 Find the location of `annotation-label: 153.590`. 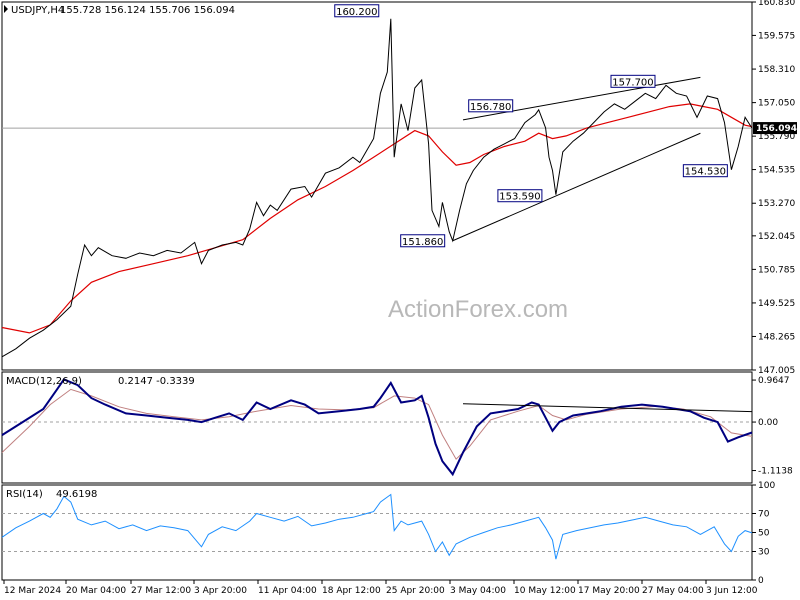

annotation-label: 153.590 is located at coordinates (519, 197).